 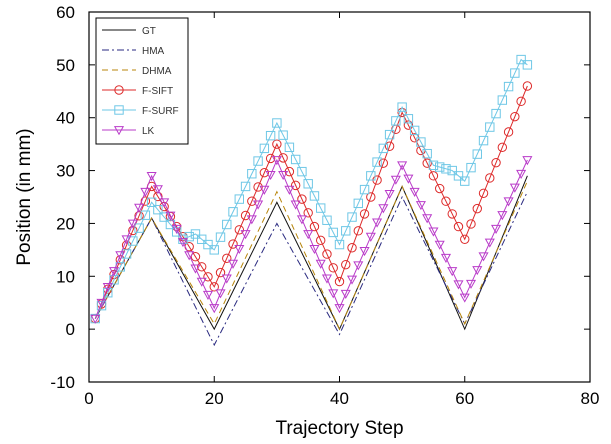 What do you see at coordinates (88, 398) in the screenshot?
I see `x-tick-label: 0` at bounding box center [88, 398].